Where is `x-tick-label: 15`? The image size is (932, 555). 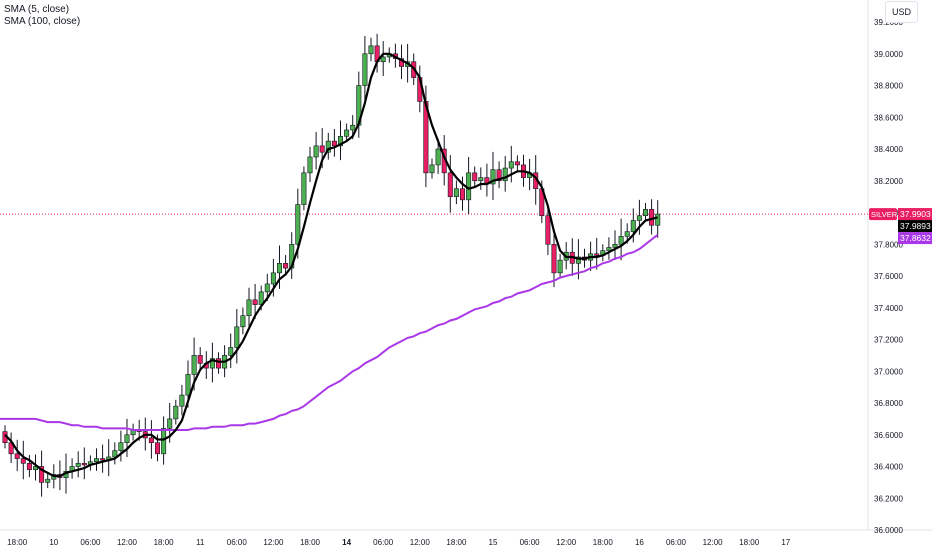 x-tick-label: 15 is located at coordinates (493, 542).